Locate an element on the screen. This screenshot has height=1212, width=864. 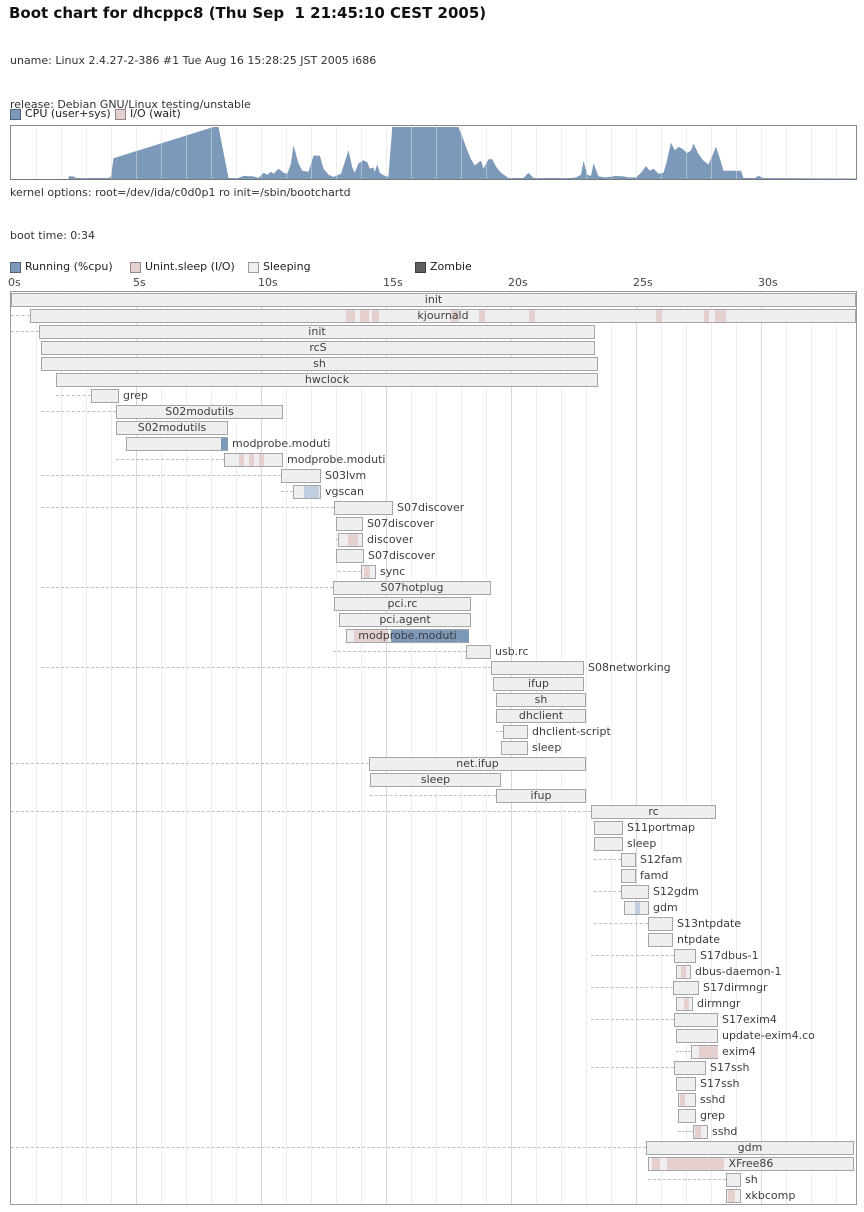
process-label: dbus-daemon-1 is located at coordinates (738, 971).